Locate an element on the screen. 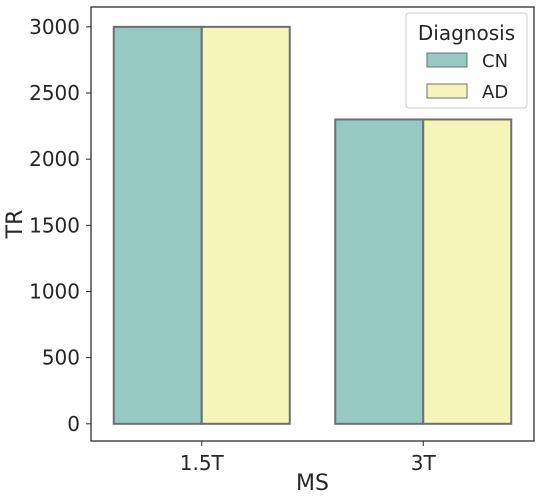 The width and height of the screenshot is (543, 501). bar-ad-1-5t is located at coordinates (245, 225).